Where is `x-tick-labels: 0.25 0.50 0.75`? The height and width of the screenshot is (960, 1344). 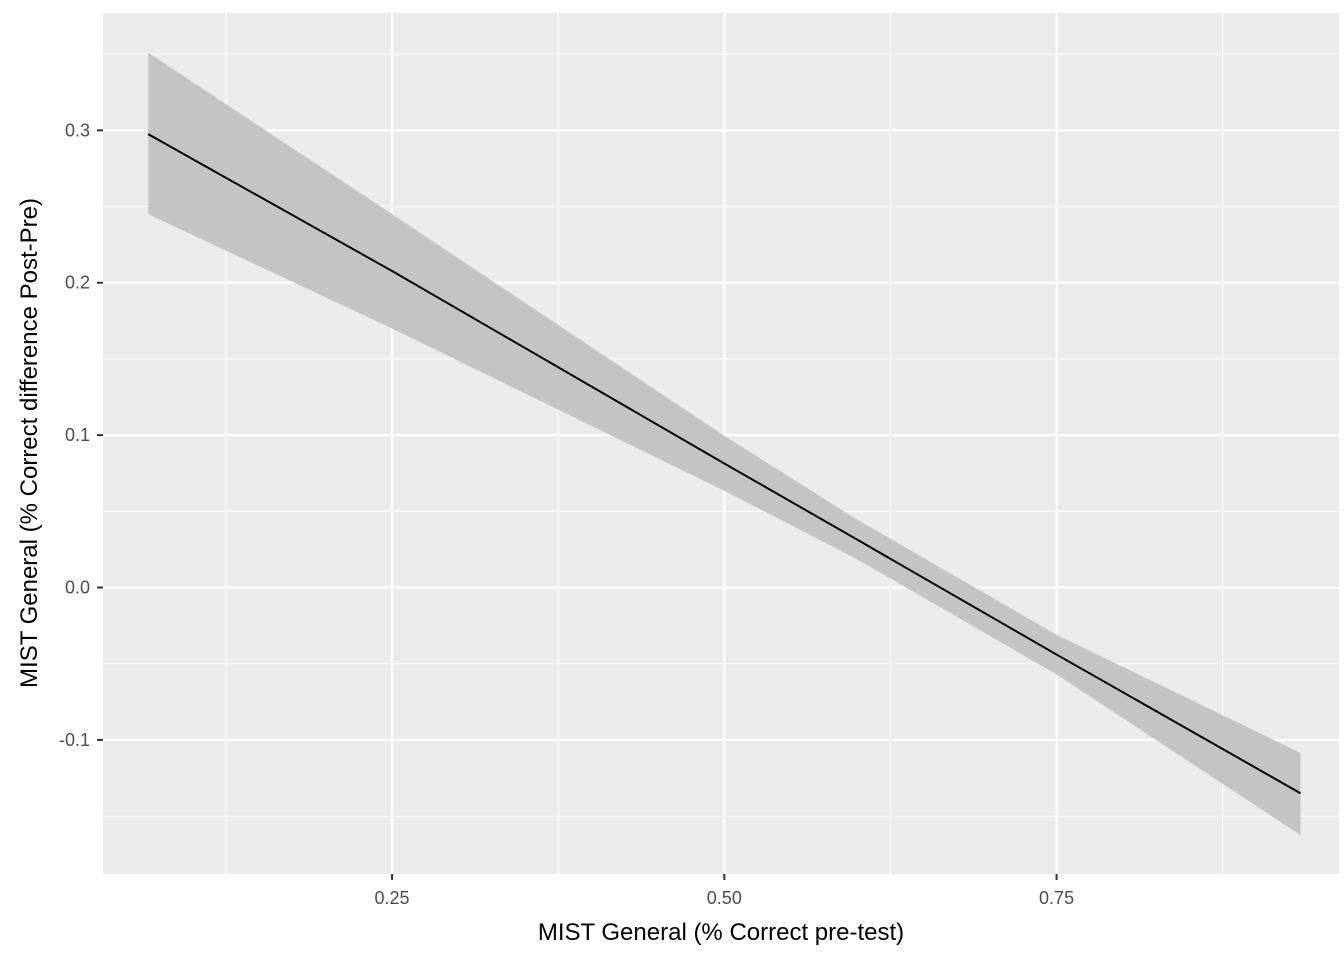
x-tick-labels: 0.25 0.50 0.75 is located at coordinates (725, 898).